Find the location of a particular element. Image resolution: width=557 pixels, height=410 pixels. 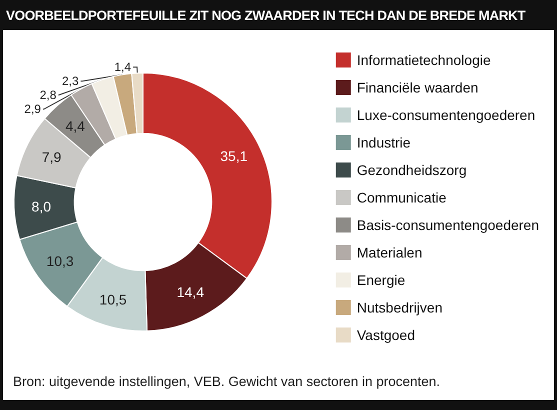

legend-label: Luxe-consumentengoederen is located at coordinates (446, 115).